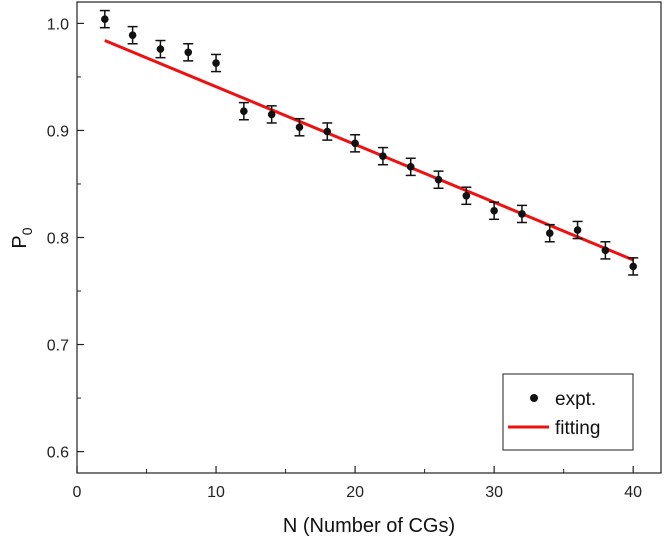 The height and width of the screenshot is (544, 664). Describe the element at coordinates (27, 231) in the screenshot. I see `y-axis-label-subscript: 0` at that location.